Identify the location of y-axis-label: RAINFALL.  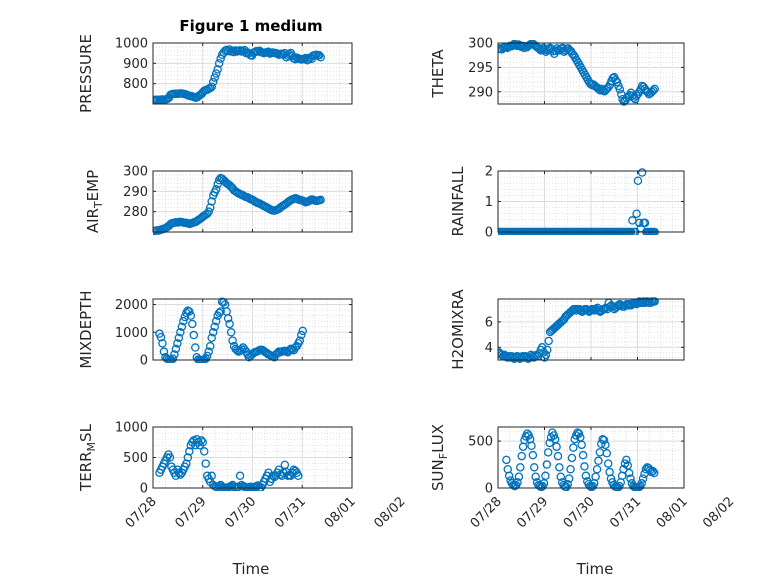
(458, 201).